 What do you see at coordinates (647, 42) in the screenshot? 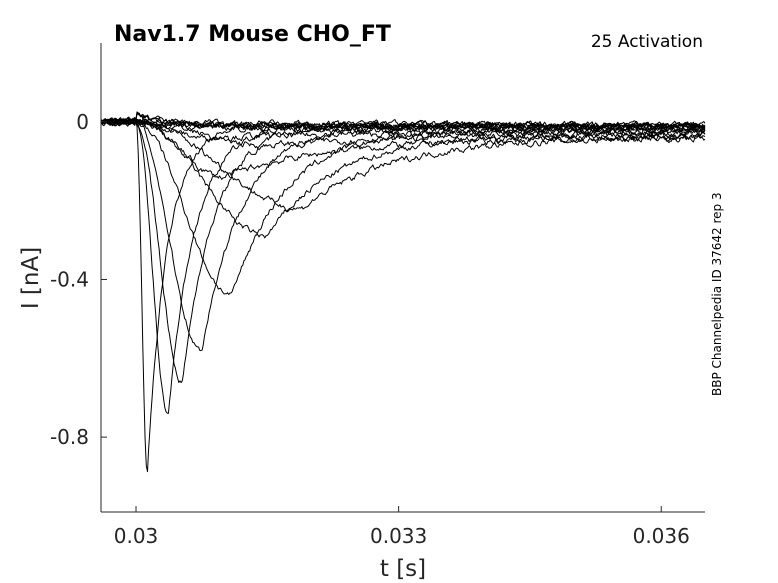
I see `protocol-annotation: 25 Activation` at bounding box center [647, 42].